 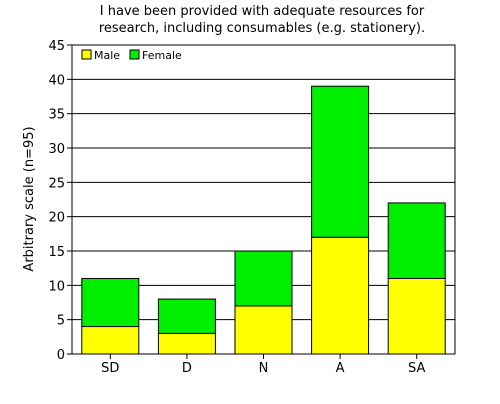 I want to click on legend-label-male: Male, so click(x=107, y=55).